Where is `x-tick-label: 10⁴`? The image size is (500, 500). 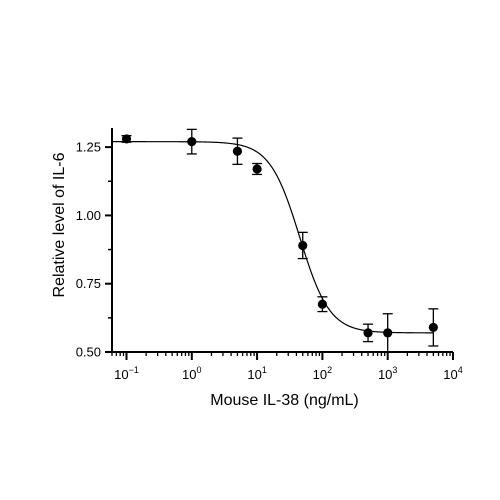 x-tick-label: 10⁴ is located at coordinates (452, 373).